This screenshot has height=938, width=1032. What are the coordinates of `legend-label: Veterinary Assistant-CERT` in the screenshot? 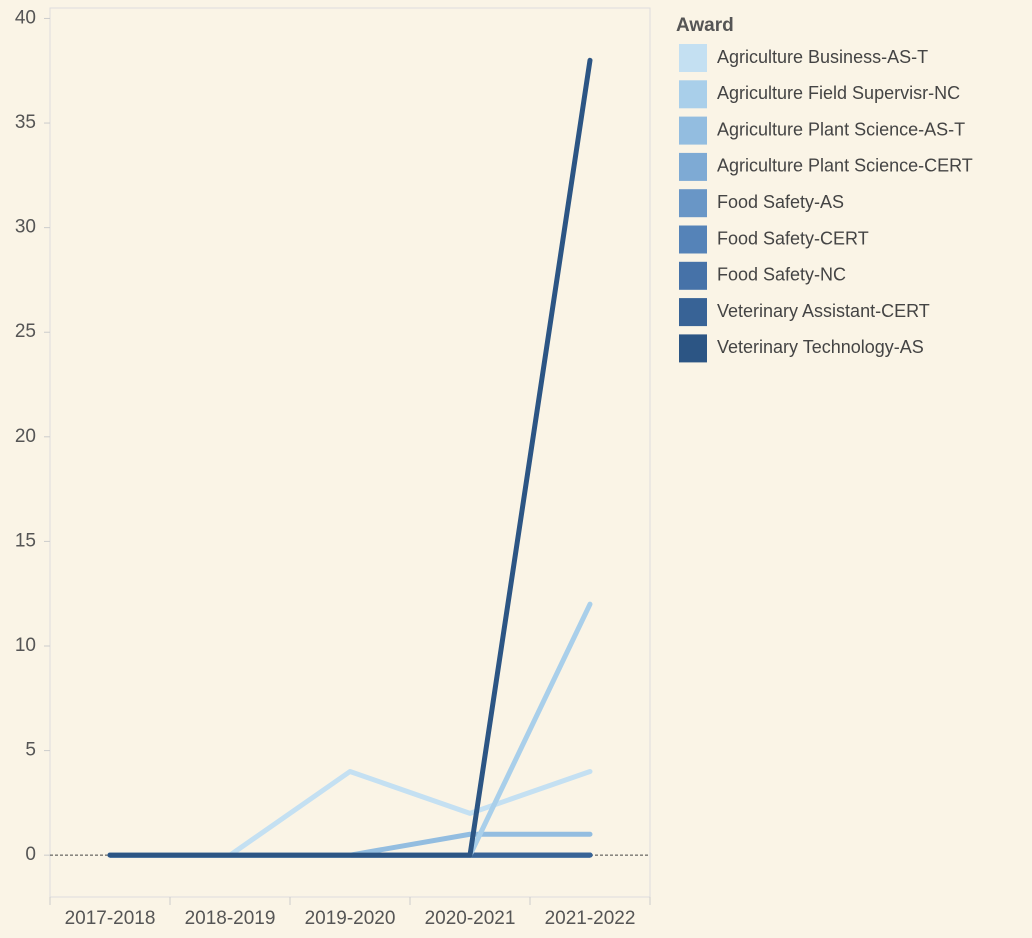 It's located at (823, 311).